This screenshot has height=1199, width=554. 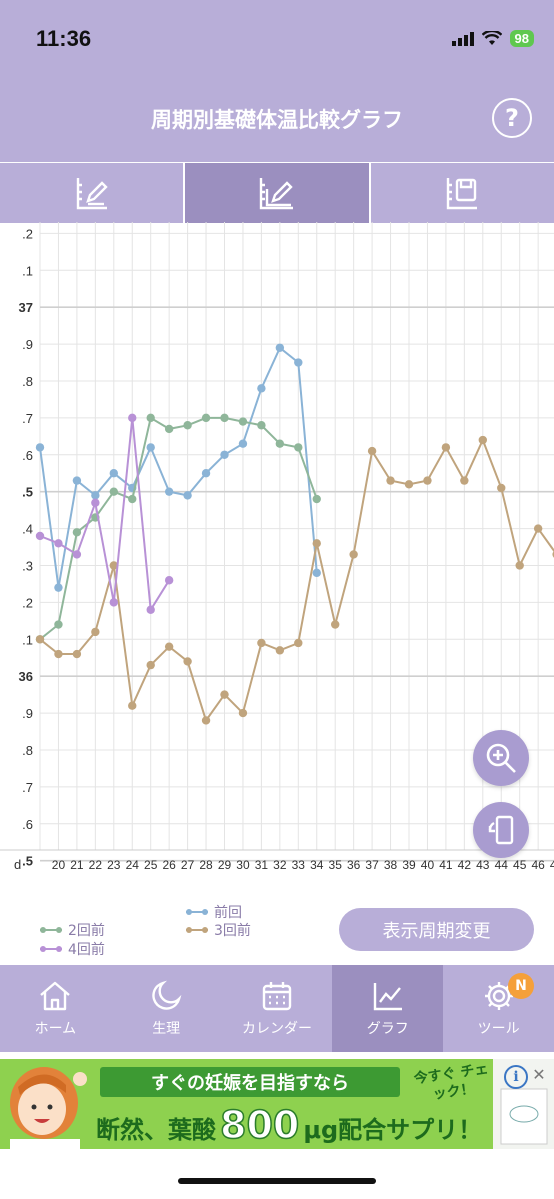 I want to click on x-tick-label: 43, so click(x=483, y=865).